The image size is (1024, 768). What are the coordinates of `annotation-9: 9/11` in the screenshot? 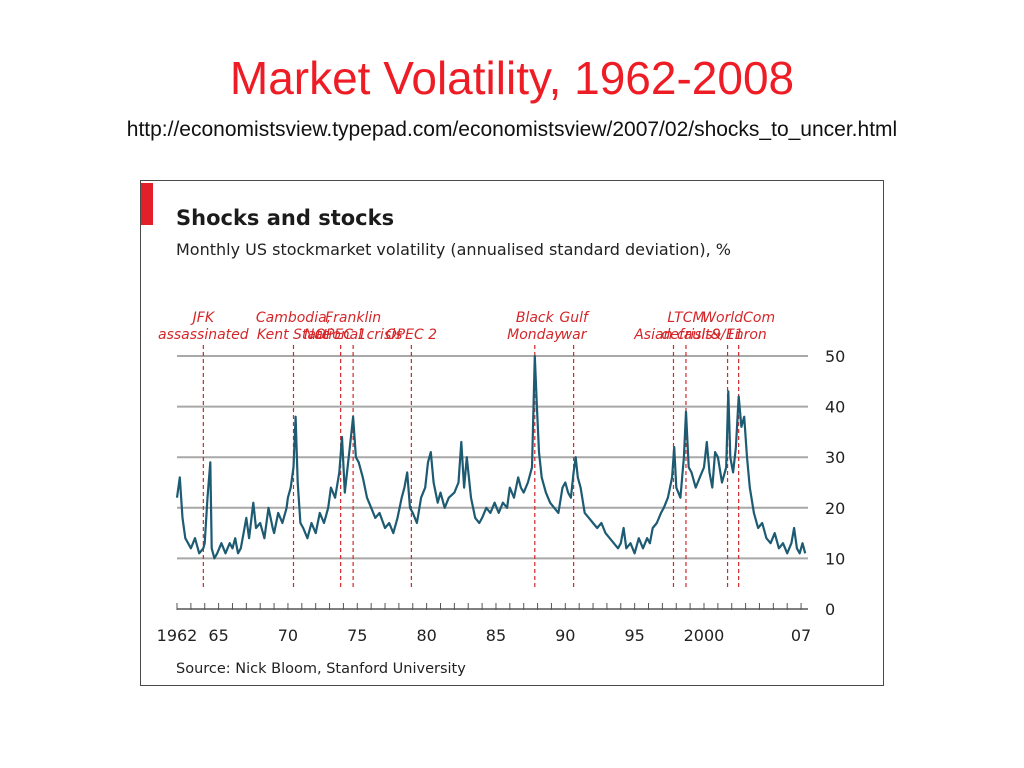 It's located at (727, 458).